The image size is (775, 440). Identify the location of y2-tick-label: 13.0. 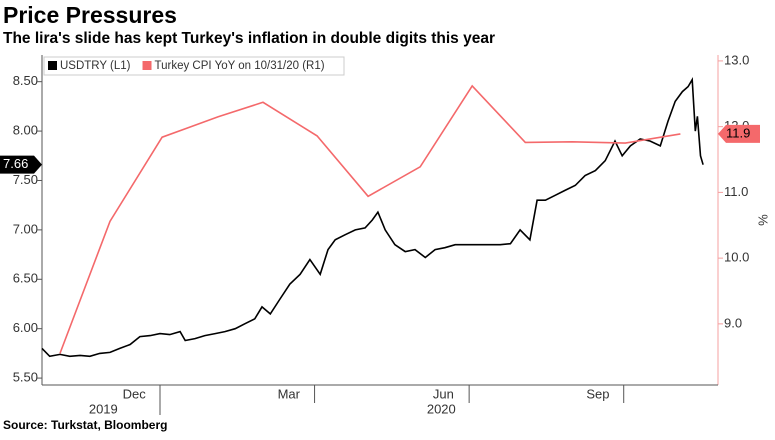
(736, 59).